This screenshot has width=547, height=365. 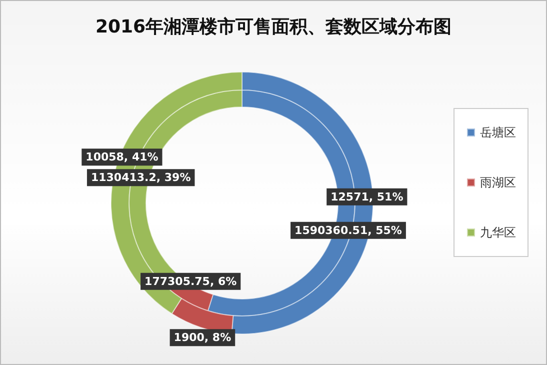 I want to click on chart-title: 2016年湘潭楼市可售面积、套数区域分布图, so click(x=273, y=27).